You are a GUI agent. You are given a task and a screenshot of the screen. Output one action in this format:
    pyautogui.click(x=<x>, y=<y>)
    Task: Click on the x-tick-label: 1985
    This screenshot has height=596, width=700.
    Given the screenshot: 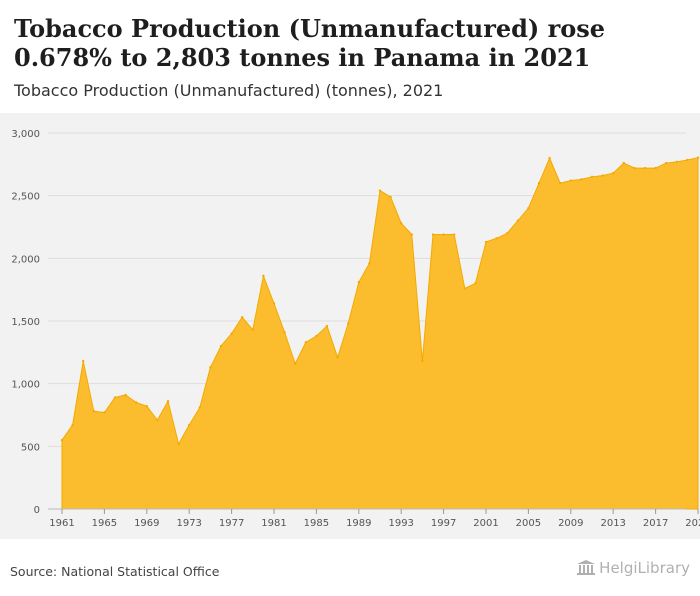 What is the action you would take?
    pyautogui.click(x=316, y=523)
    